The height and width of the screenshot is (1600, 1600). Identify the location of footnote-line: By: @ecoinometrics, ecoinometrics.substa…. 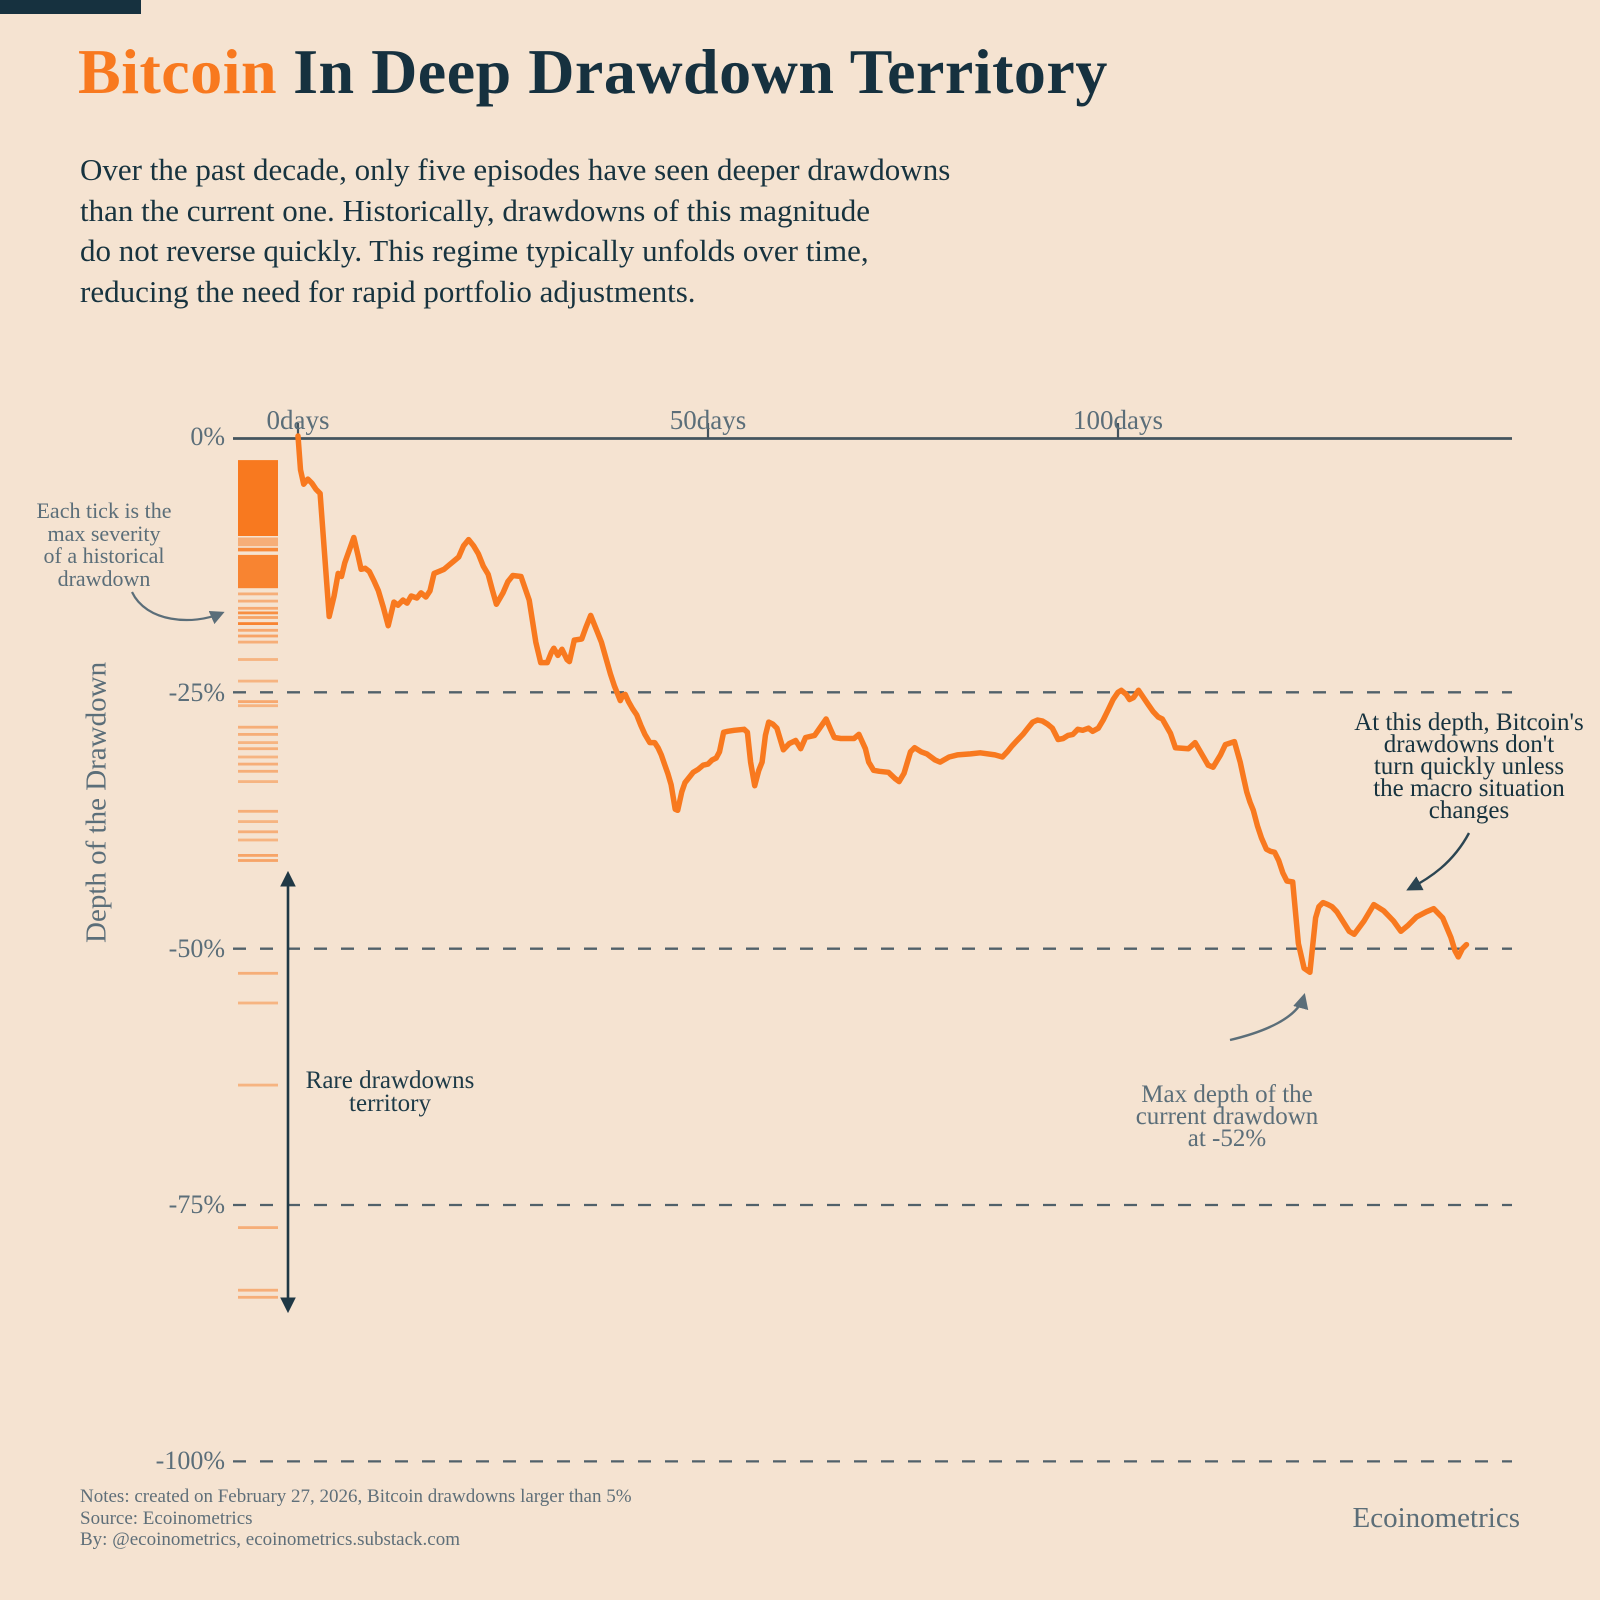
(270, 1539).